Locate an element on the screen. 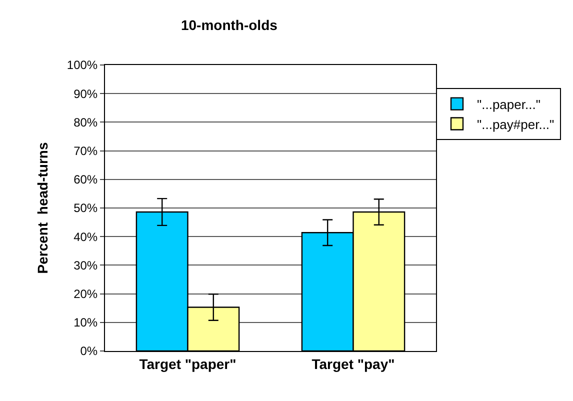 The image size is (573, 401). legend-label: "...pay#per..." is located at coordinates (516, 124).